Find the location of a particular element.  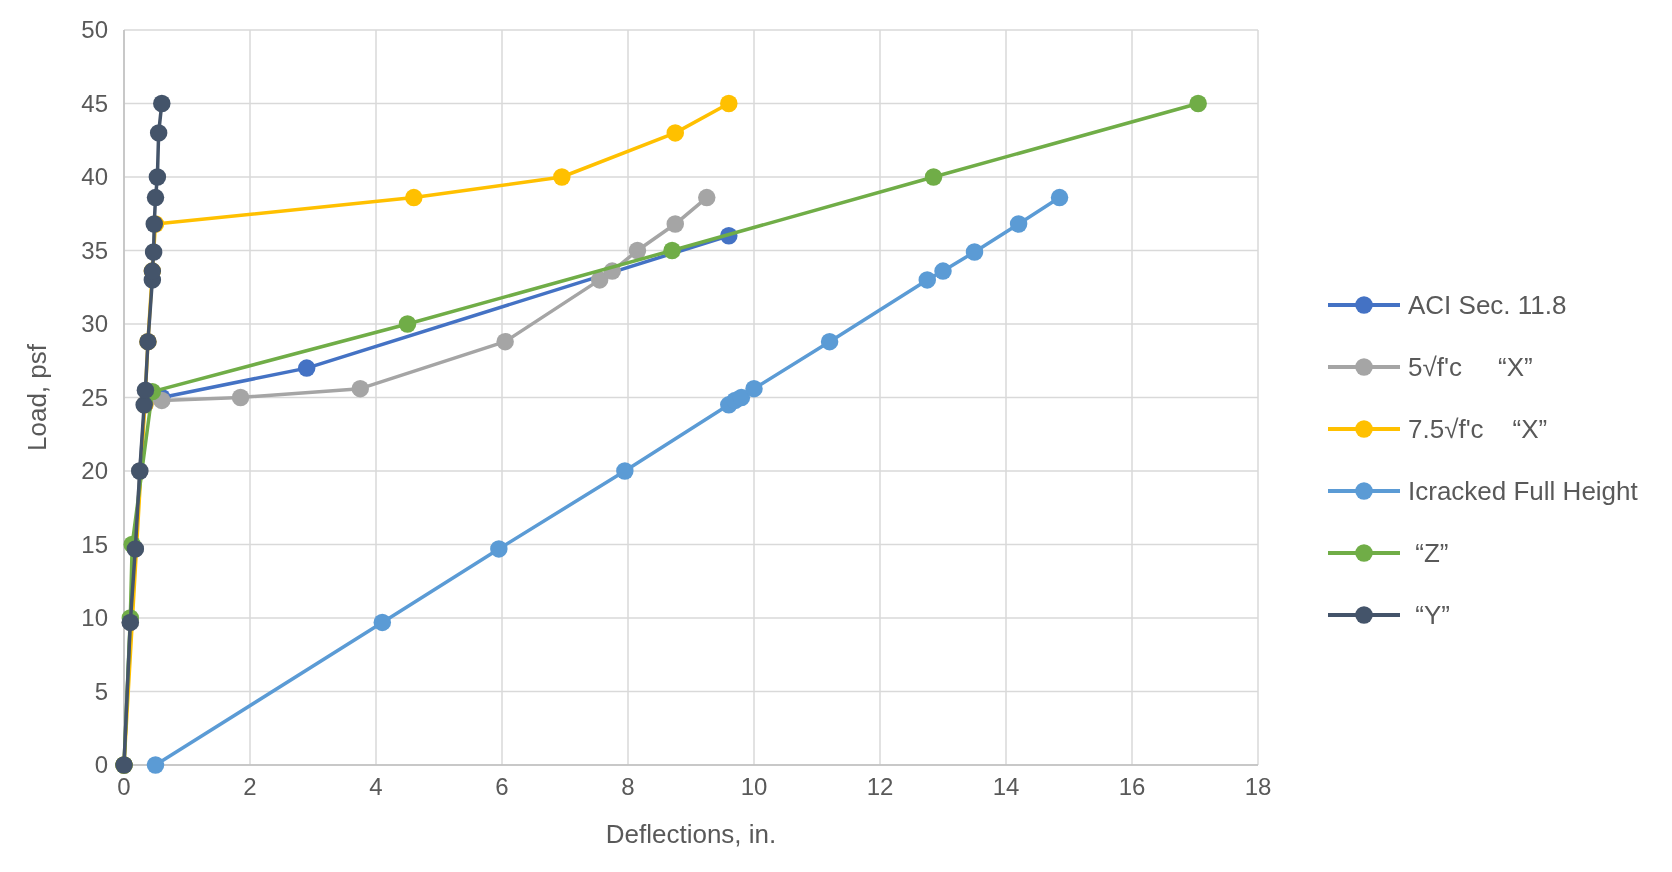

y-tick-label: 25 is located at coordinates (94, 397).